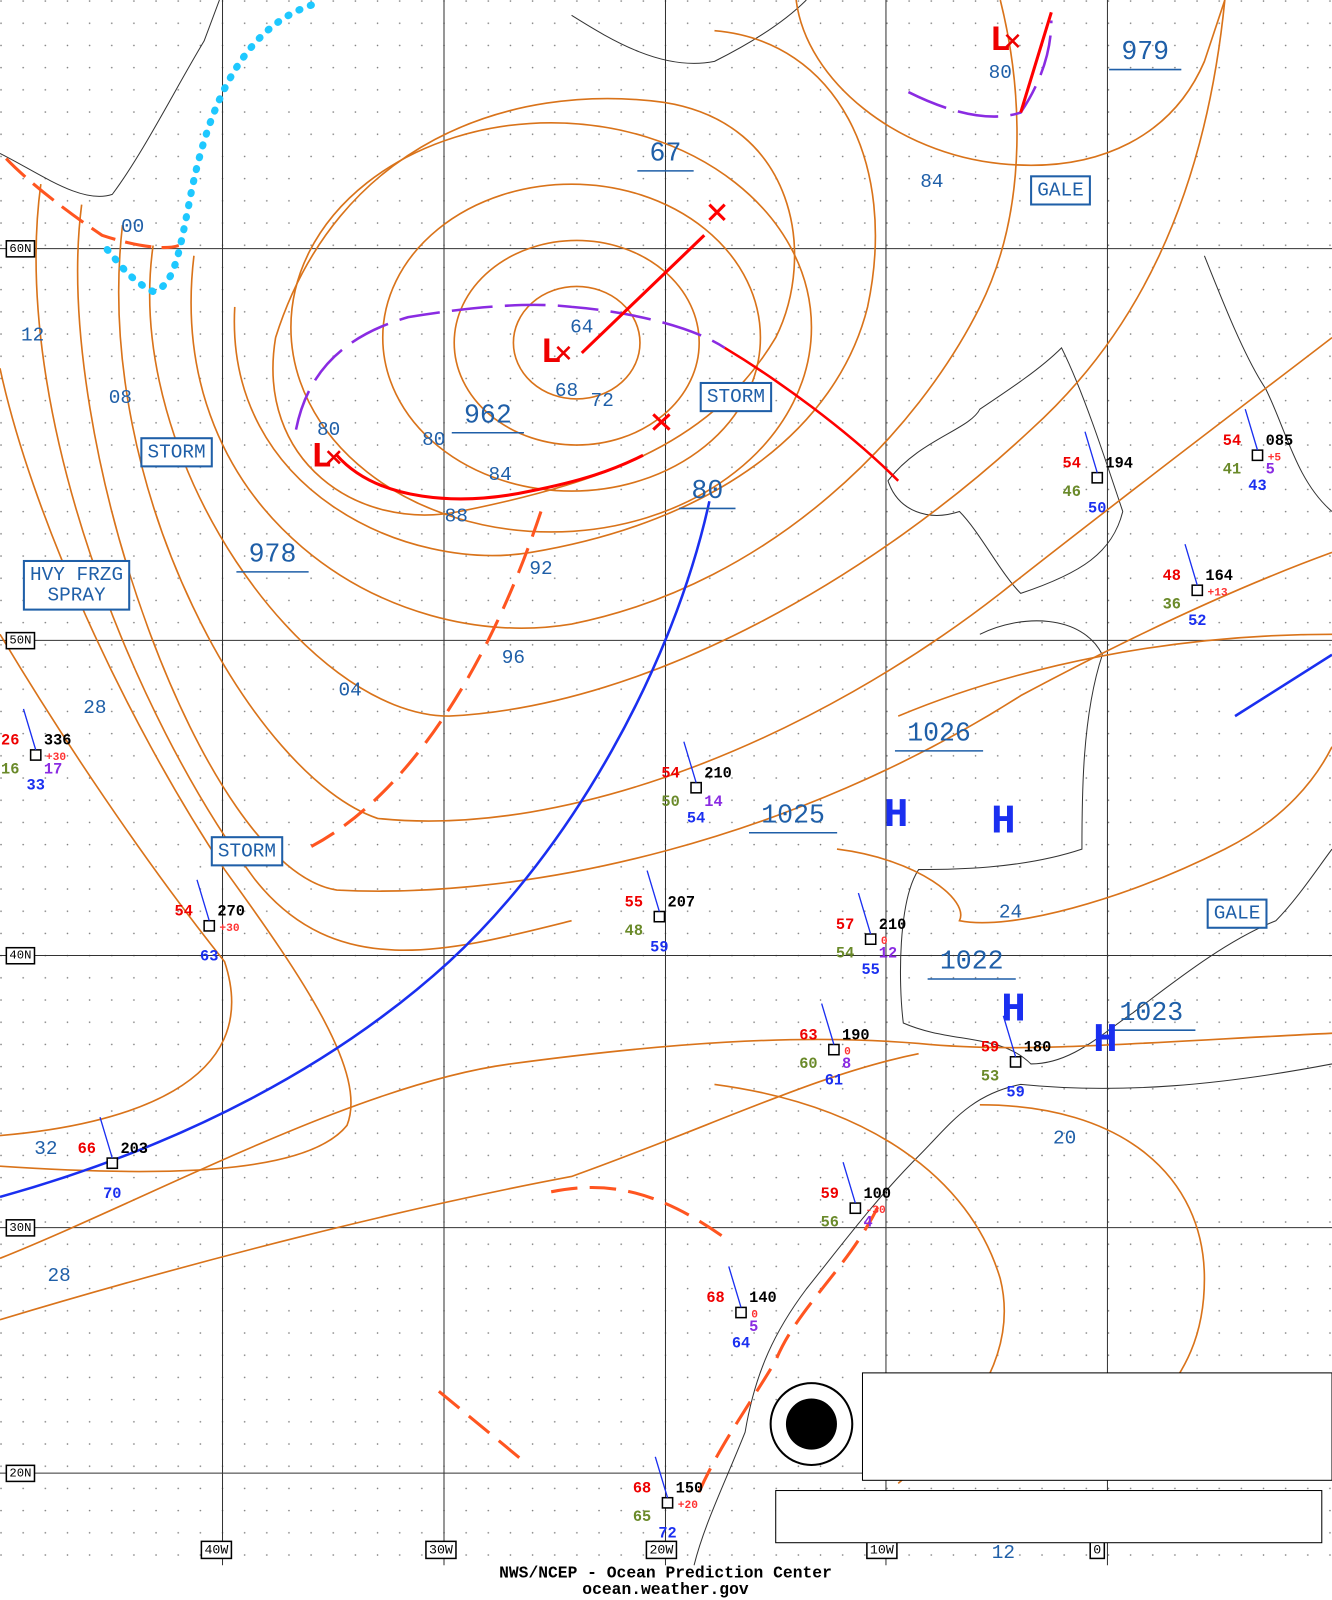  I want to click on station-p: 100, so click(878, 1194).